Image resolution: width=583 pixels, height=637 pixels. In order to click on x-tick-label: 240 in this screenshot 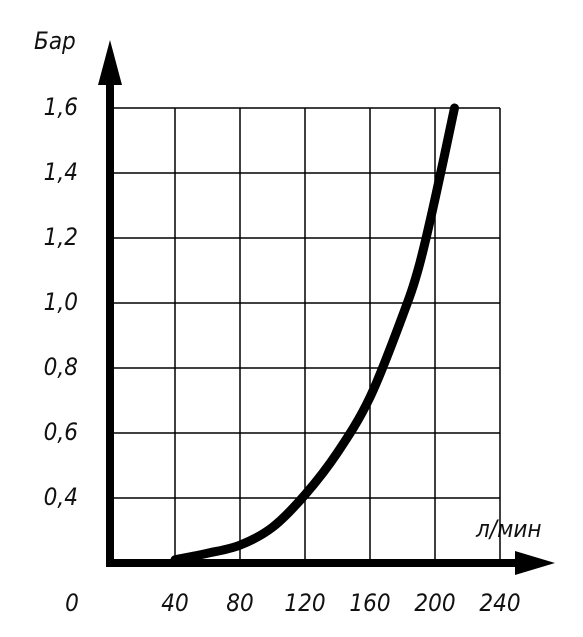, I will do `click(499, 603)`.